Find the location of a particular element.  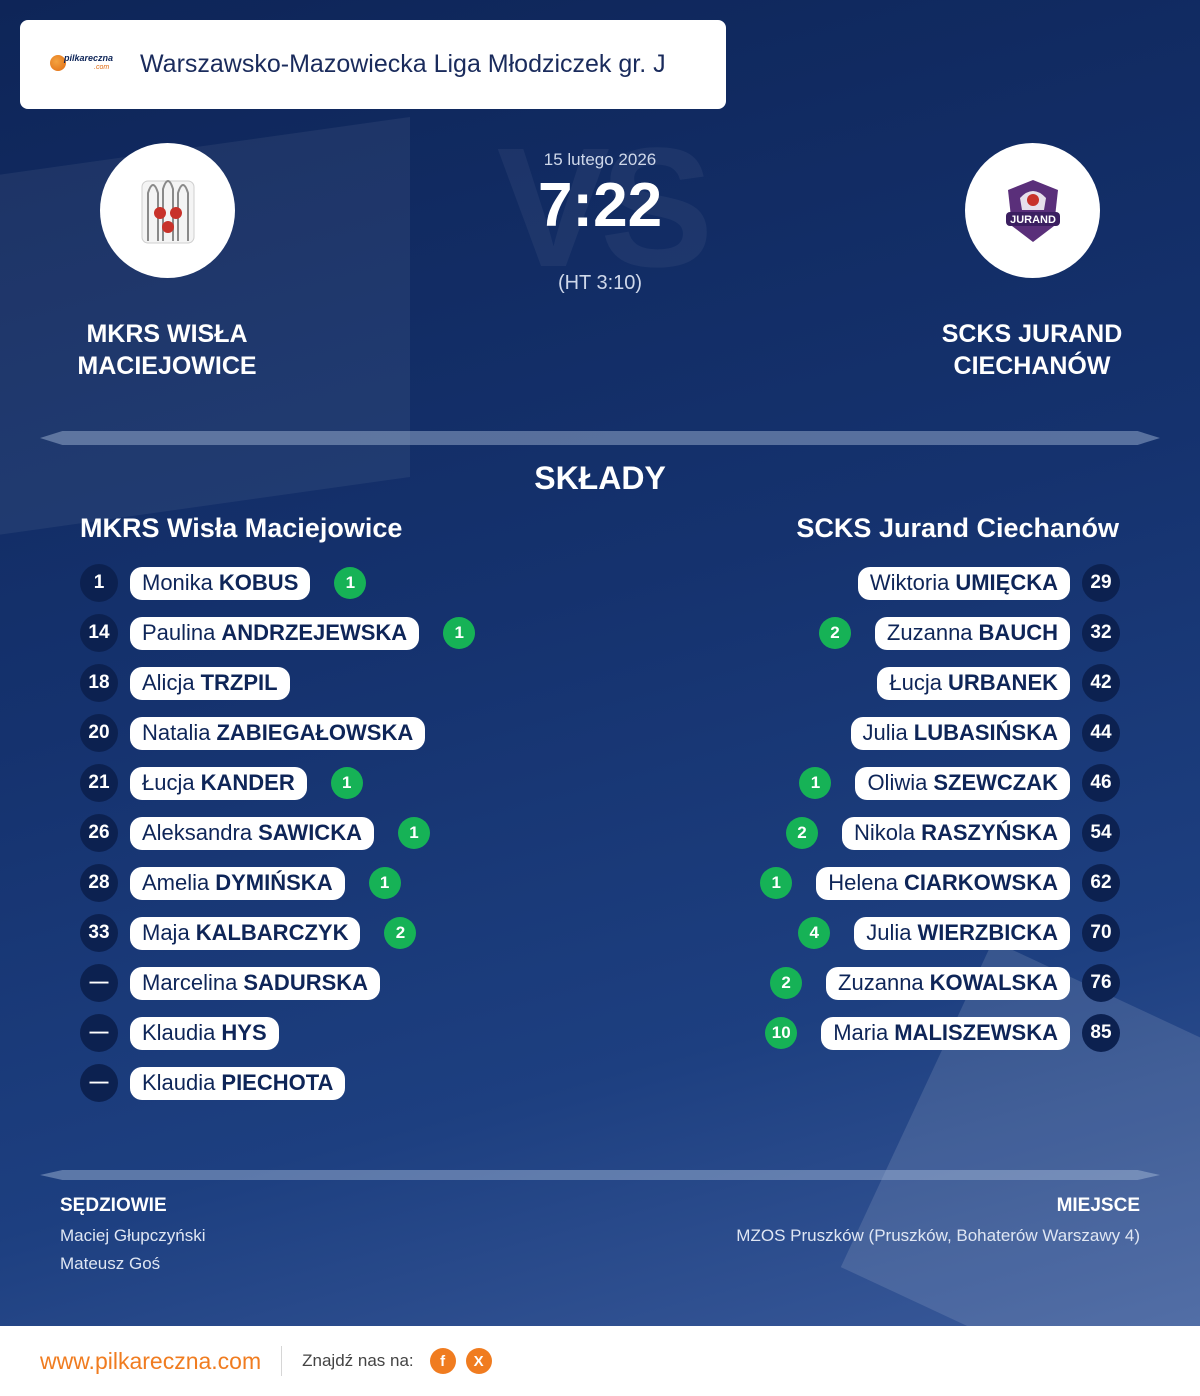

player-name: Aleksandra SAWICKA is located at coordinates (252, 833).